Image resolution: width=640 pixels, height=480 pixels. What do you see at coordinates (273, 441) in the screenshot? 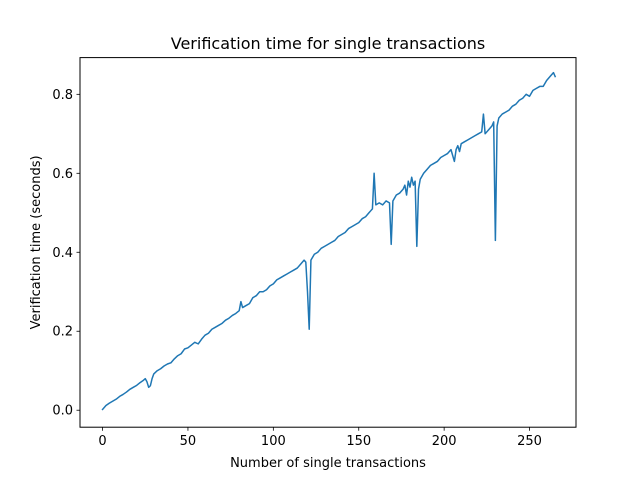
I see `x-tick-label: 100` at bounding box center [273, 441].